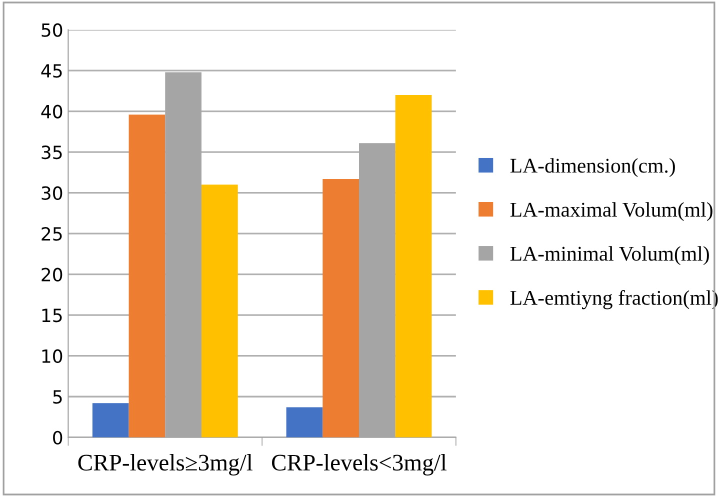  What do you see at coordinates (52, 356) in the screenshot?
I see `y-tick-label: 10` at bounding box center [52, 356].